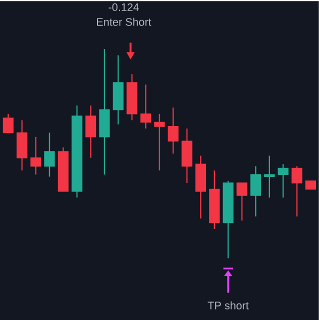 The height and width of the screenshot is (320, 319). What do you see at coordinates (228, 305) in the screenshot?
I see `text: TP short` at bounding box center [228, 305].